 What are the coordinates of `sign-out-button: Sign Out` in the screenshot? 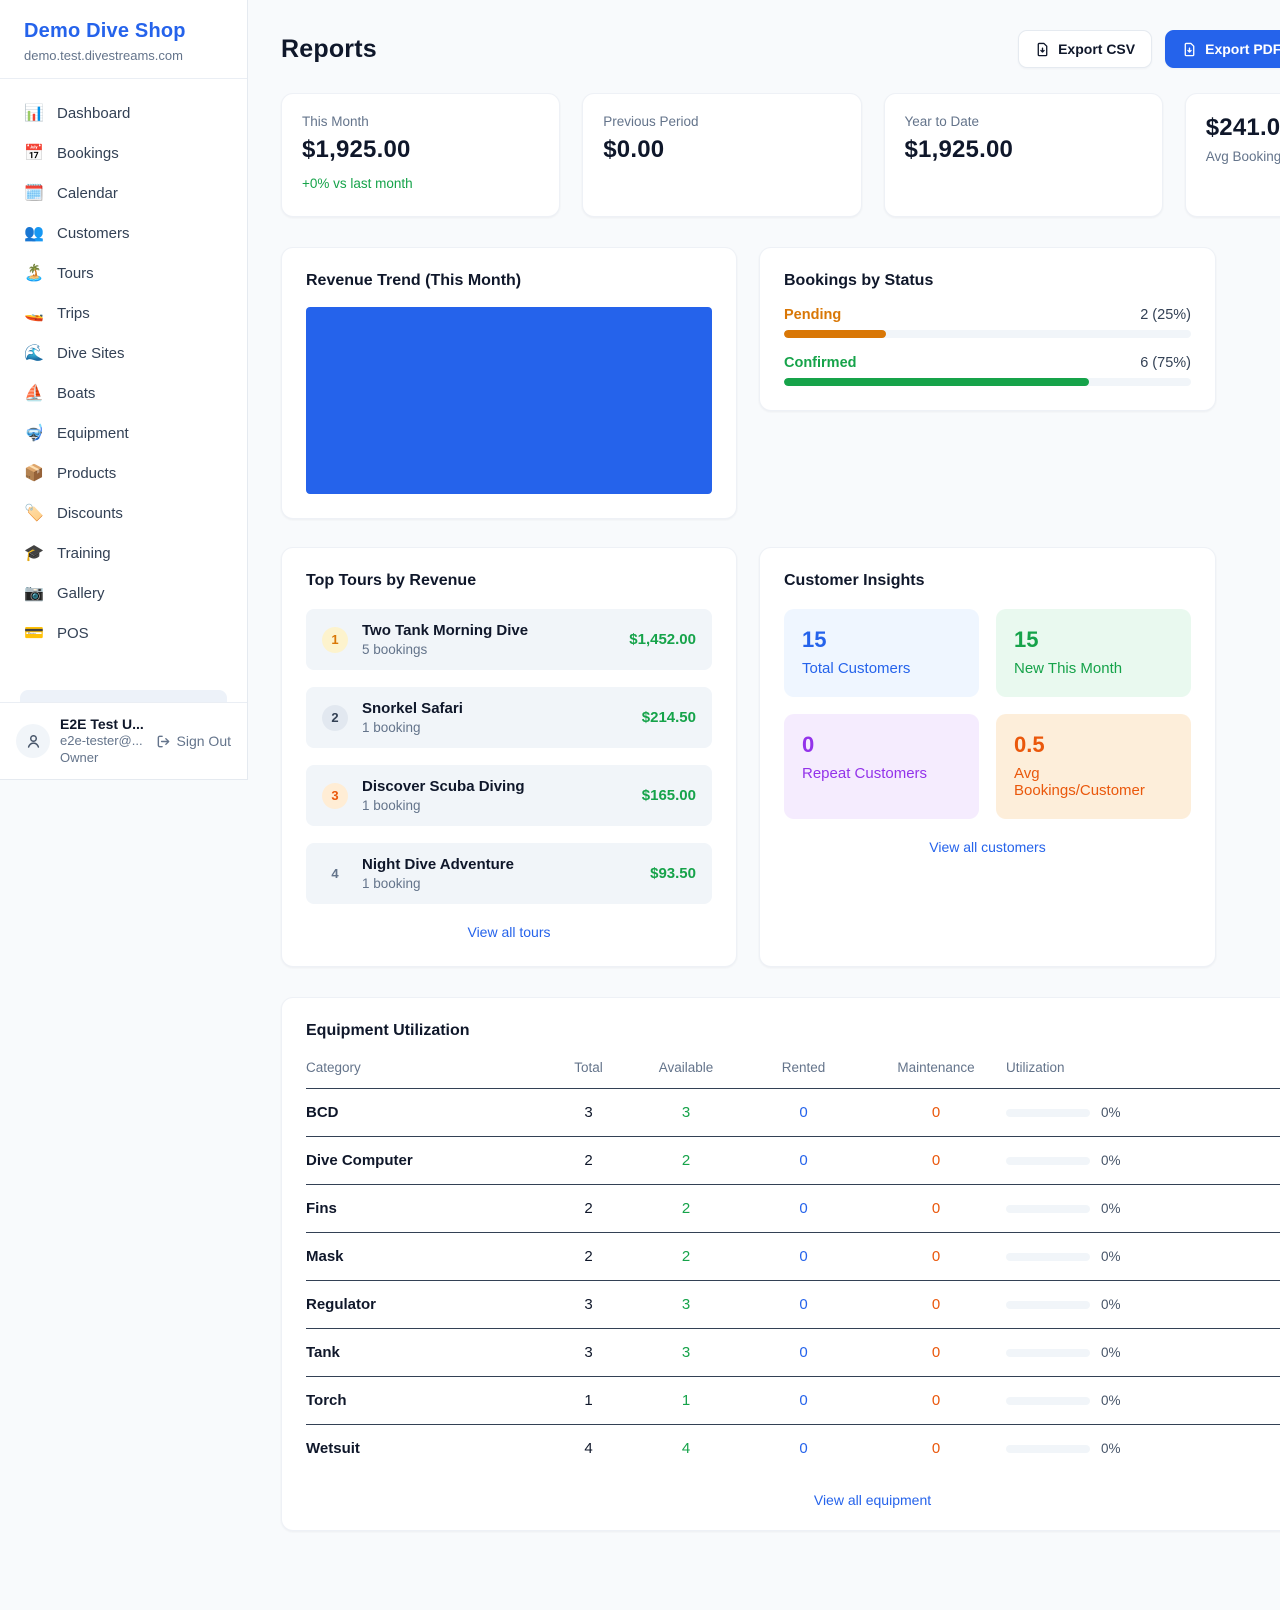 It's located at (193, 741).